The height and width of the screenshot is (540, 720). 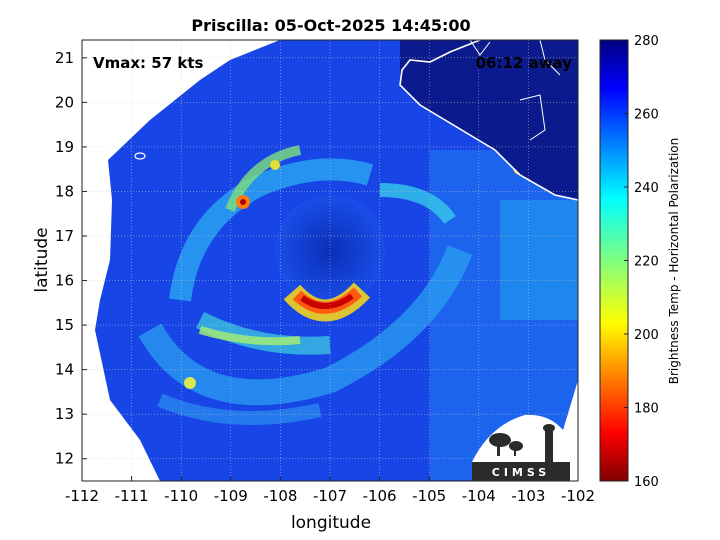 I want to click on y-tick-label: 18, so click(x=64, y=191).